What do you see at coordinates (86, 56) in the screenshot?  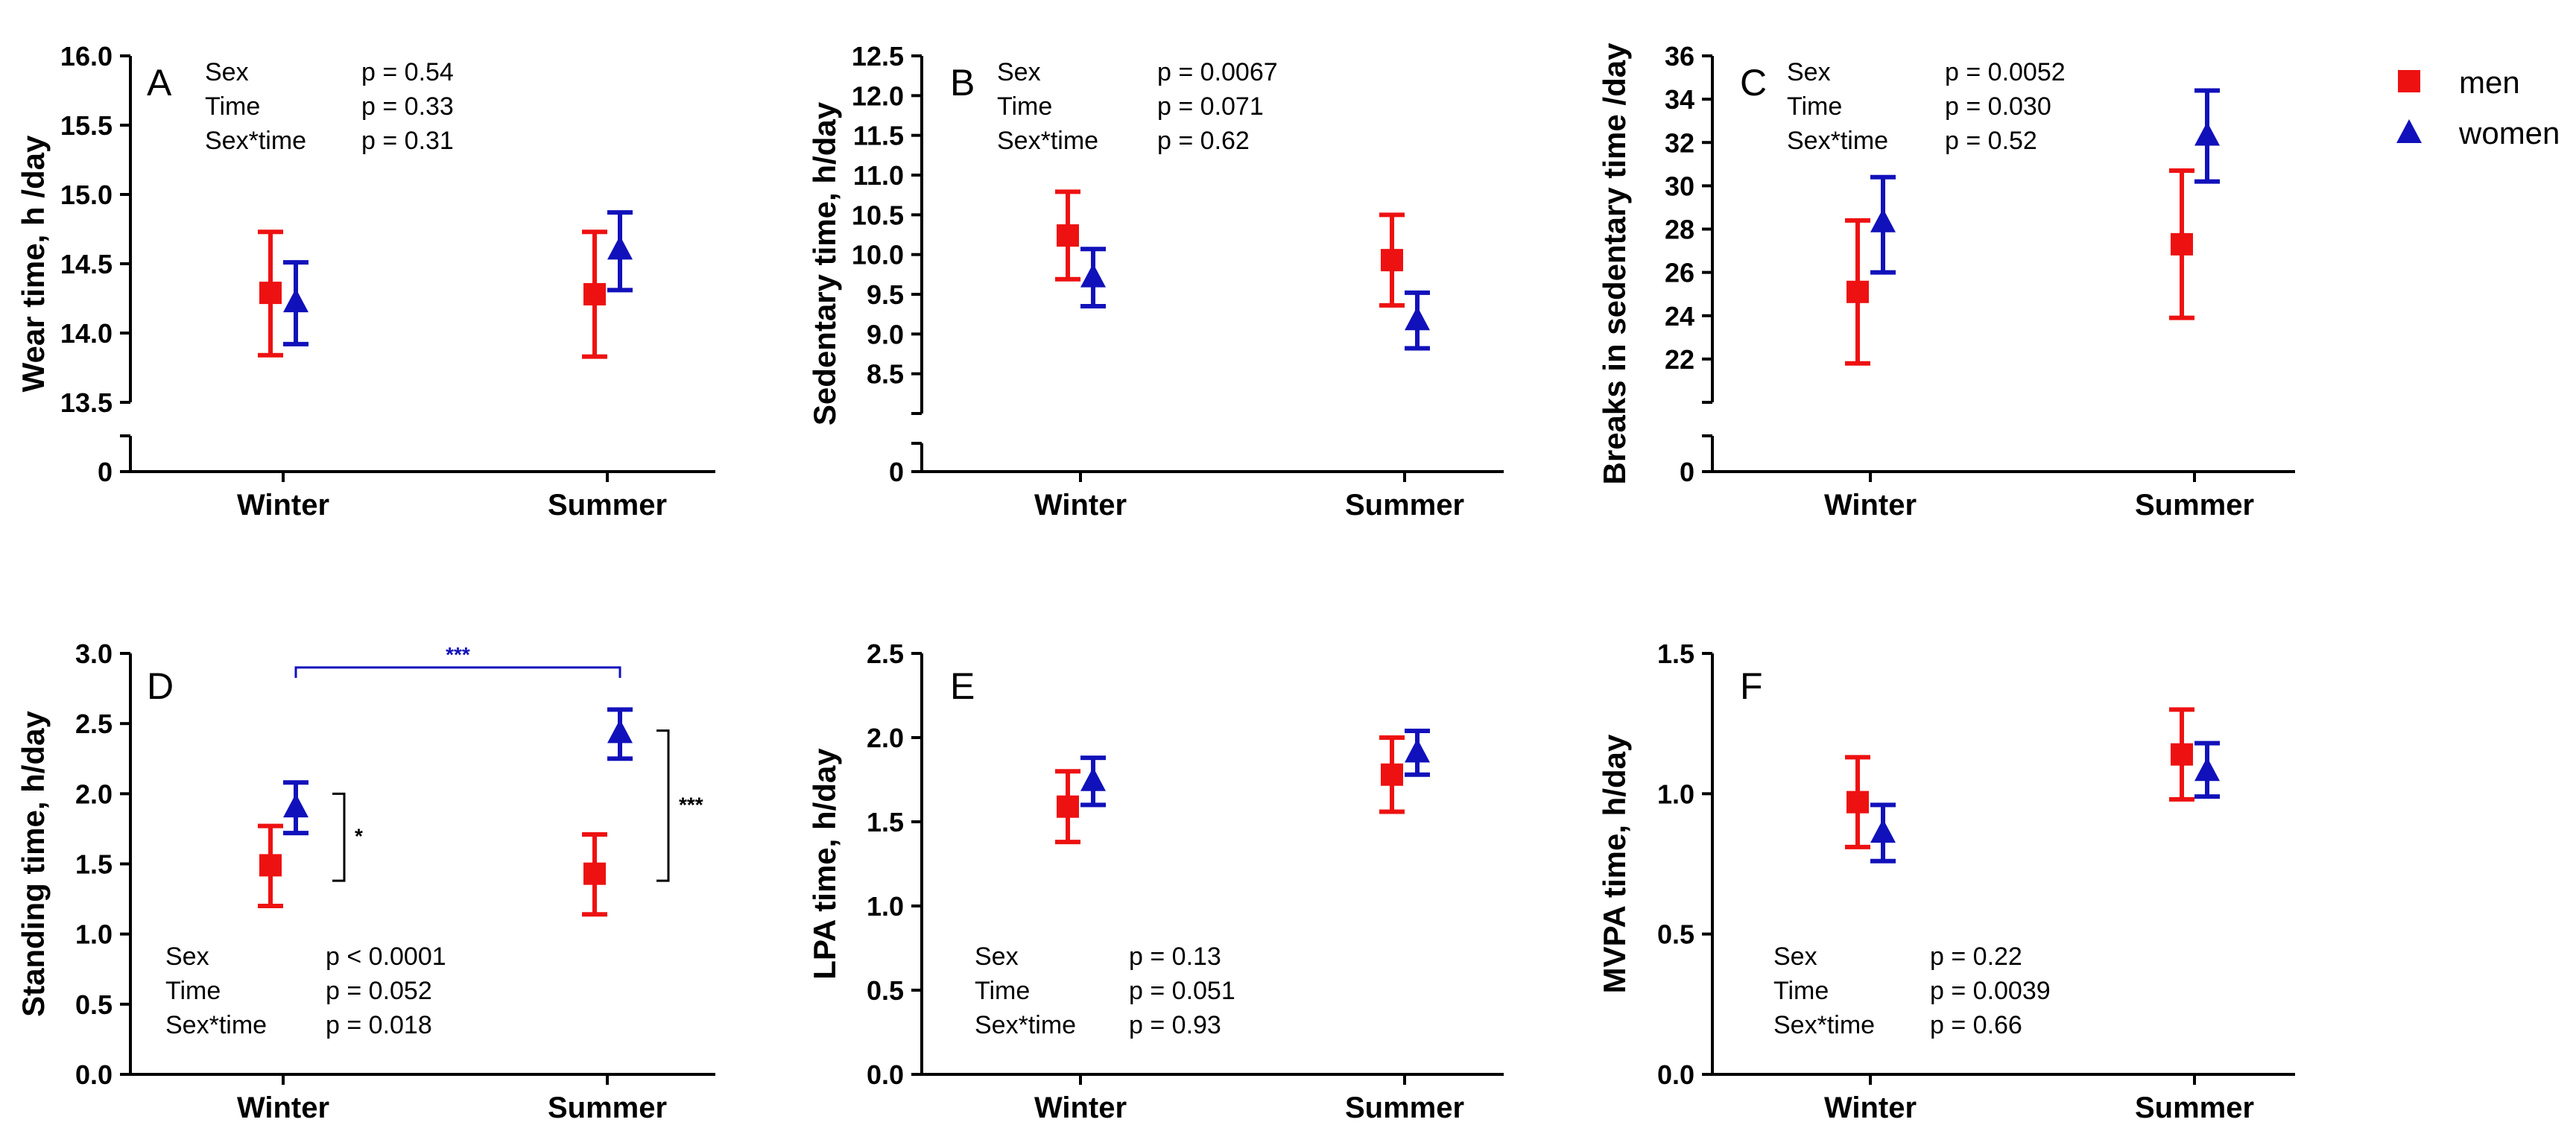 I see `y-tick-label: 16.0` at bounding box center [86, 56].